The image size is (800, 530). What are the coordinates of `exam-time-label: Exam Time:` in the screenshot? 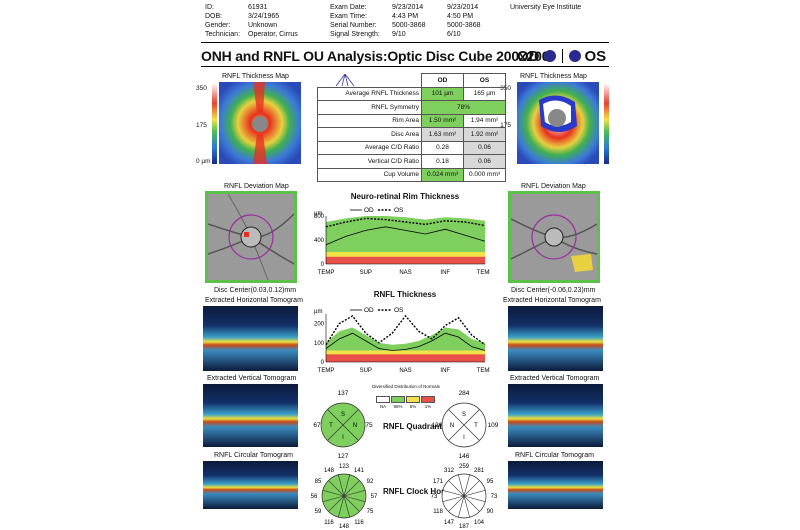 It's located at (348, 16).